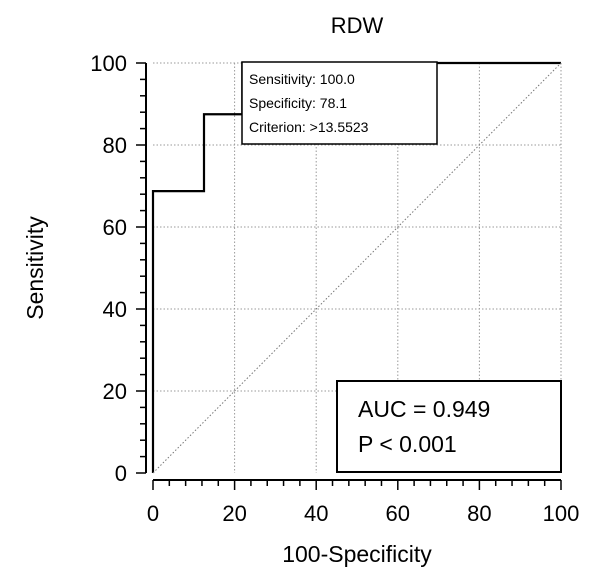 The image size is (594, 573). Describe the element at coordinates (298, 103) in the screenshot. I see `annotation-specificity: Specificity: 78.1` at that location.